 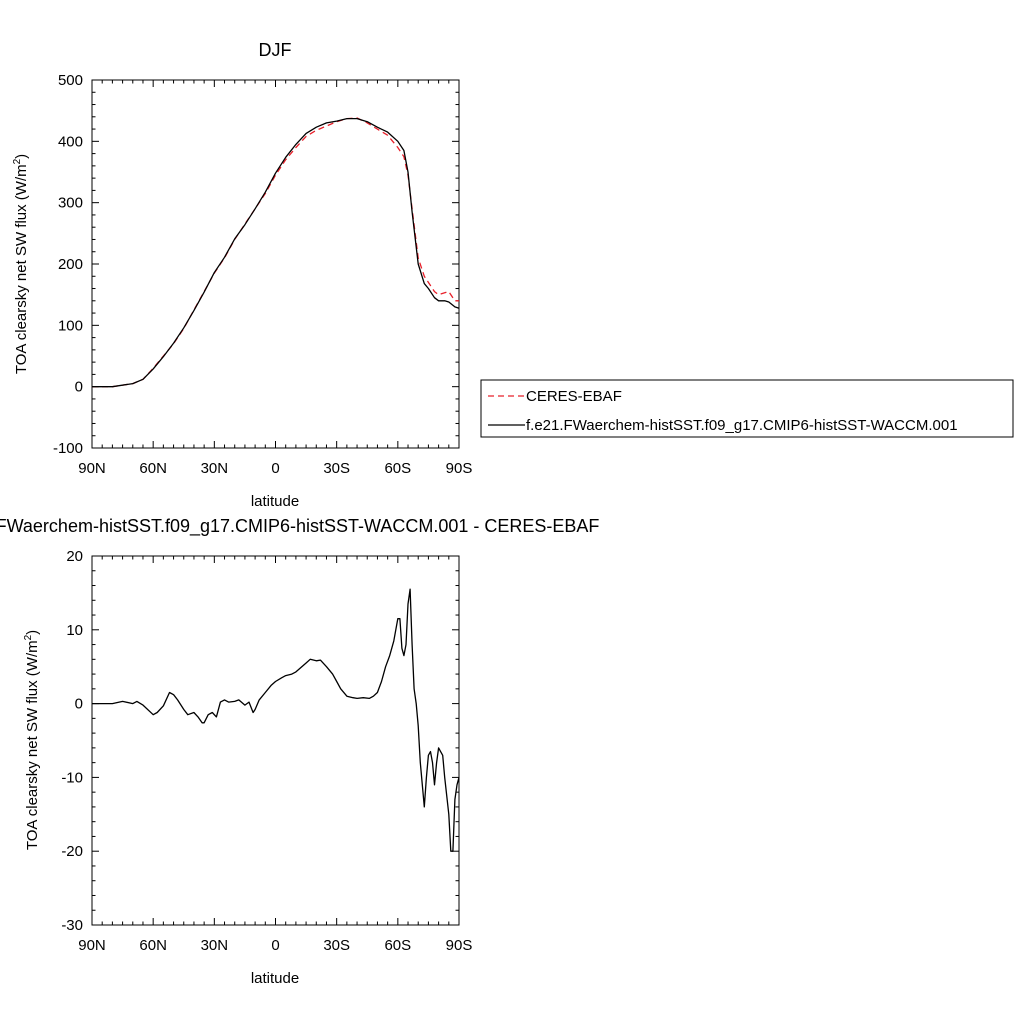 I want to click on top-panel-x-axis-label: latitude, so click(x=275, y=501).